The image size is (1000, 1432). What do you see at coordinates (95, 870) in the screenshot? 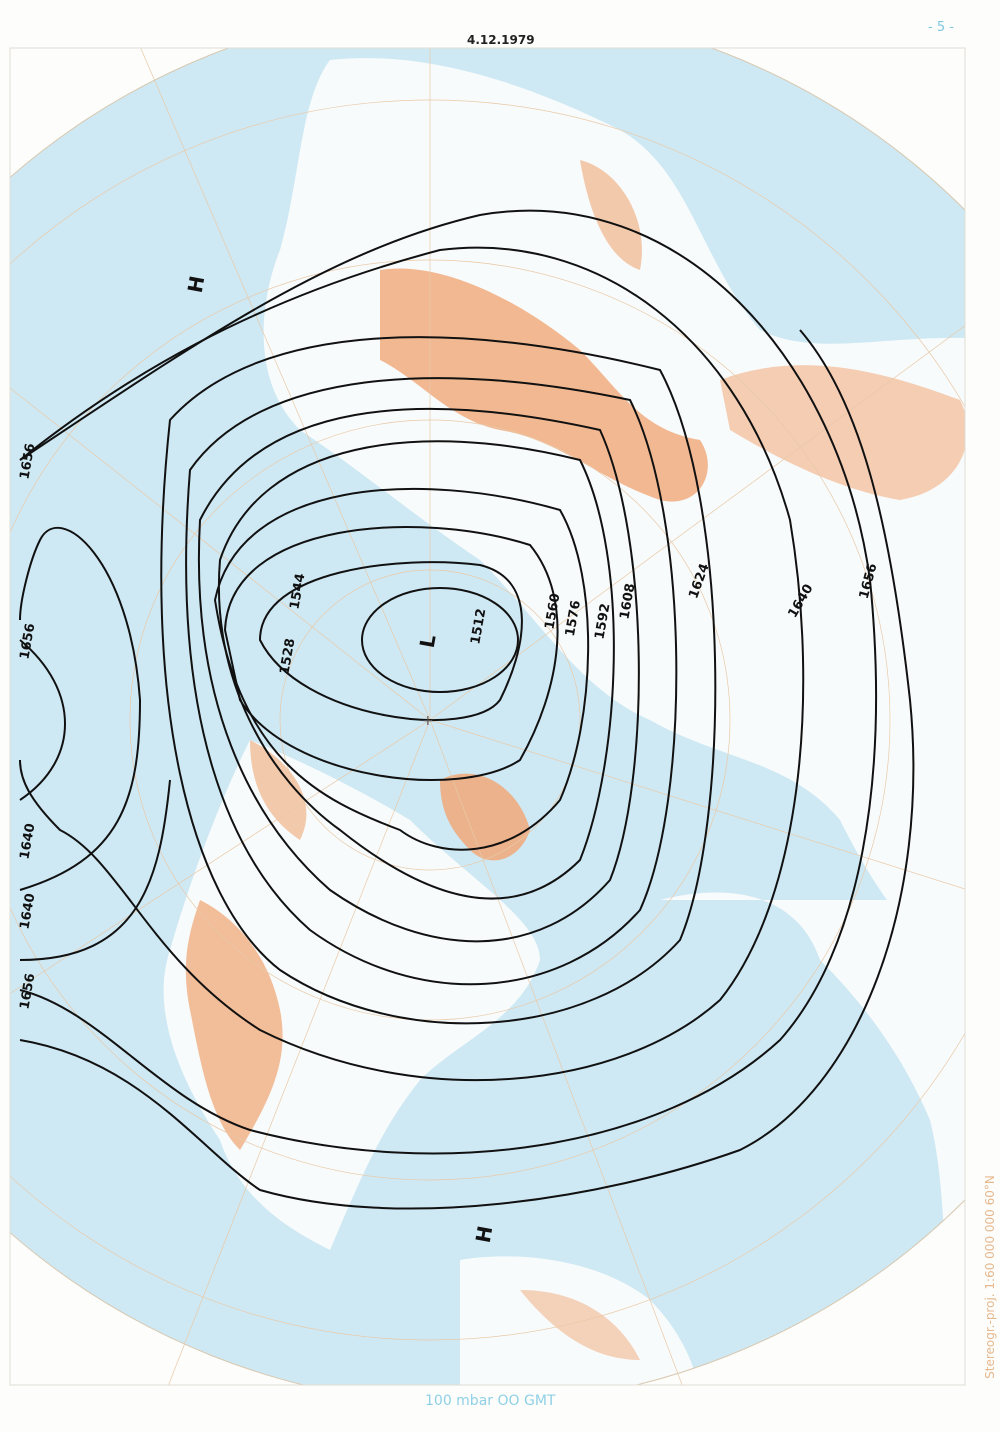
I see `contour-1640c` at bounding box center [95, 870].